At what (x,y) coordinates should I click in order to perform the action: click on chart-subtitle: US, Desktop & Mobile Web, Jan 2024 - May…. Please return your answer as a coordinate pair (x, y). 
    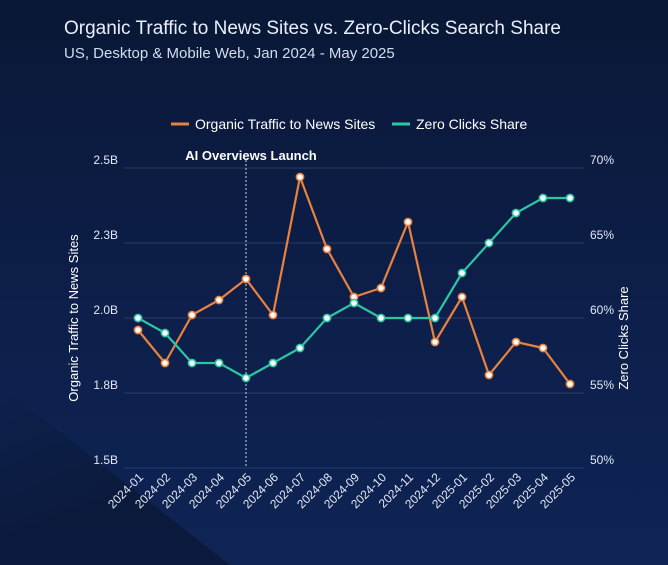
    Looking at the image, I should click on (229, 53).